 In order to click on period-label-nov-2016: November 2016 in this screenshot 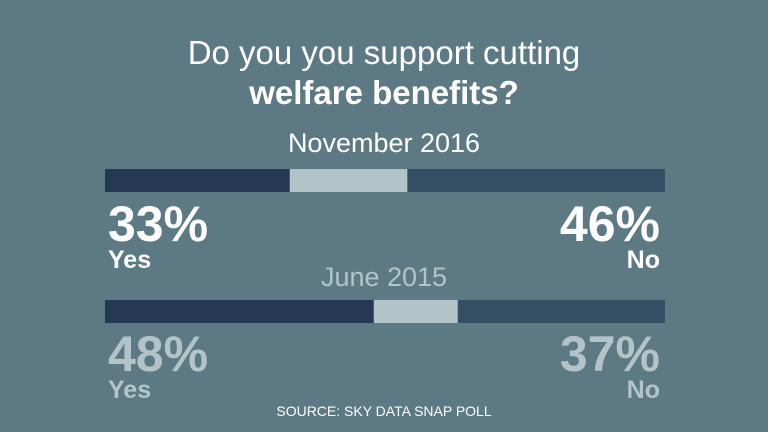, I will do `click(384, 143)`.